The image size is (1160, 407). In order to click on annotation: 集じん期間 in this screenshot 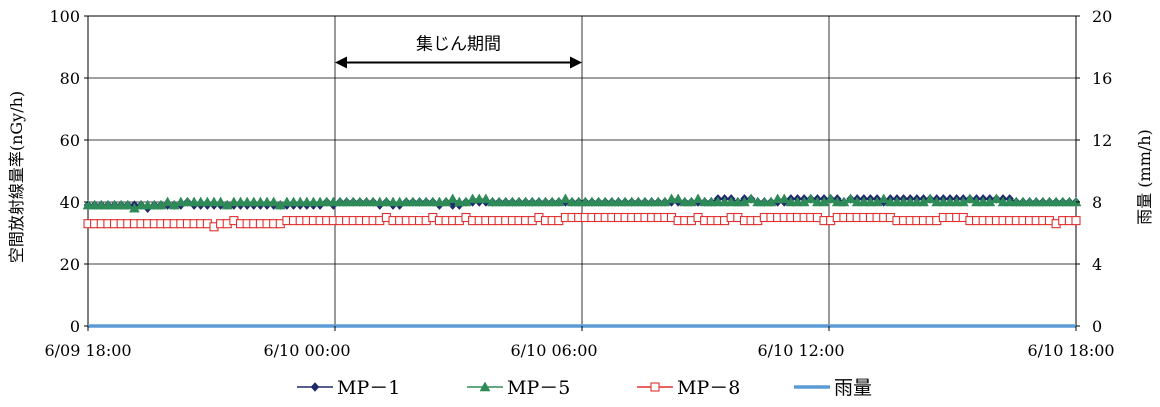, I will do `click(458, 52)`.